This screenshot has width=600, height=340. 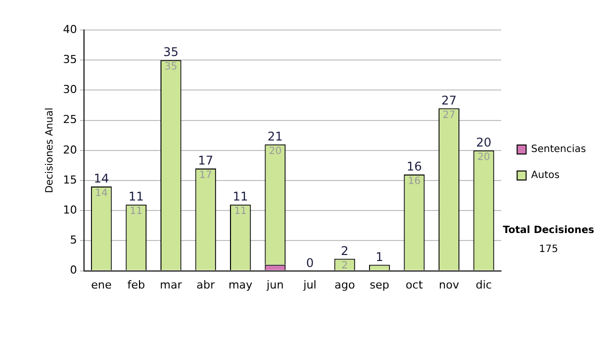 I want to click on x-tick-label: jun, so click(x=275, y=285).